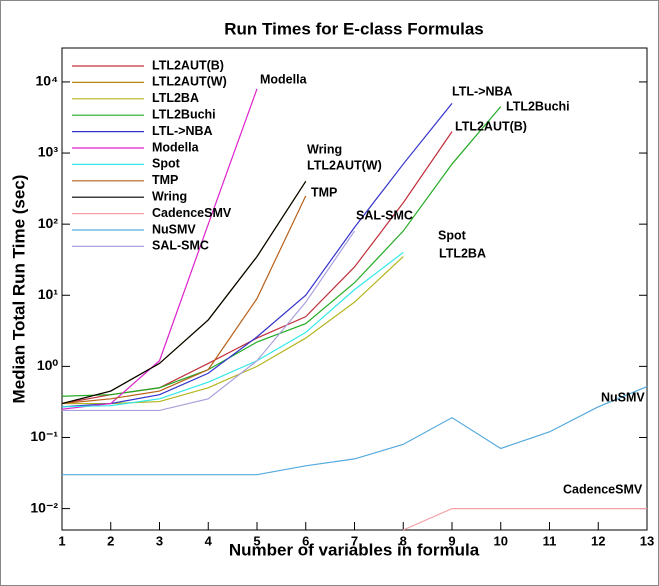  What do you see at coordinates (180, 246) in the screenshot?
I see `legend-label: SAL-SMC` at bounding box center [180, 246].